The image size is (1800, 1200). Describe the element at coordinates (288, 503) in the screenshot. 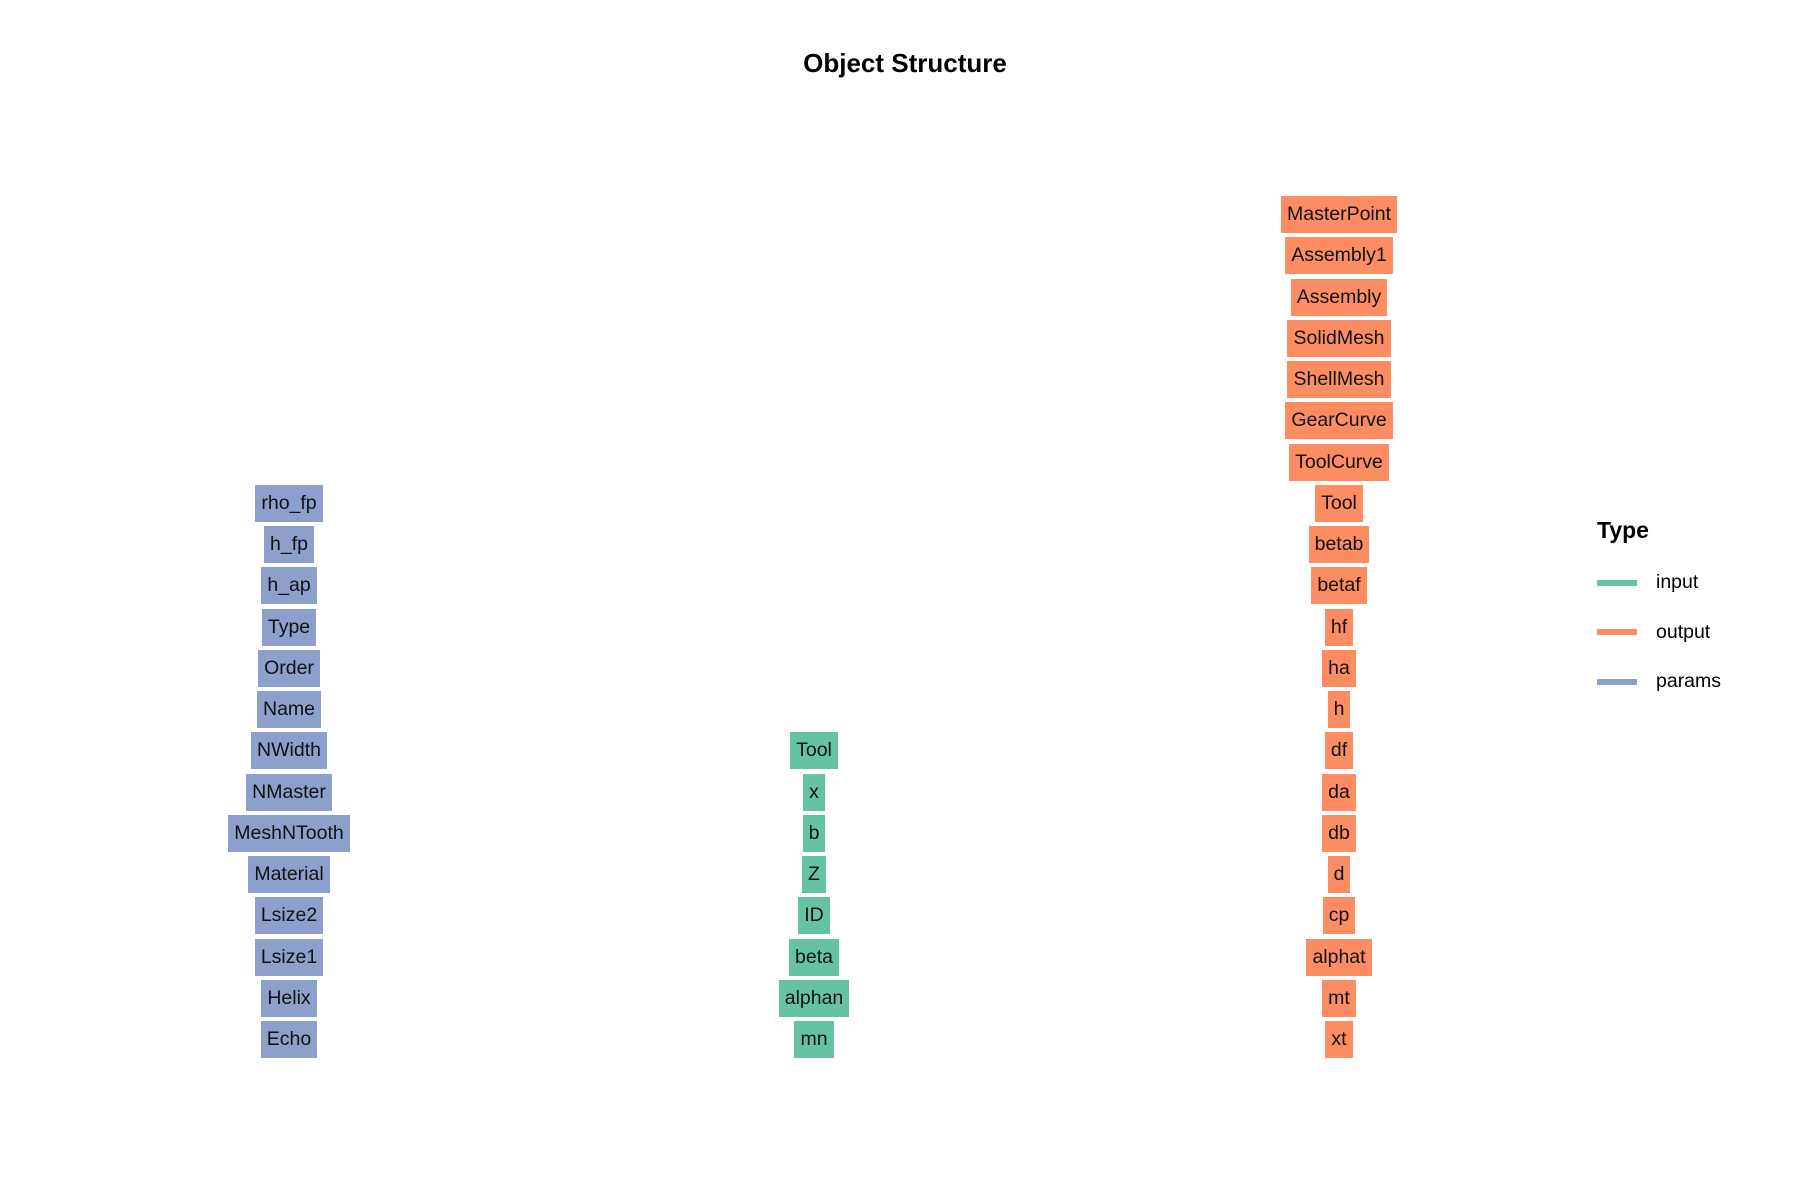

I see `params-node: rho_fp` at that location.